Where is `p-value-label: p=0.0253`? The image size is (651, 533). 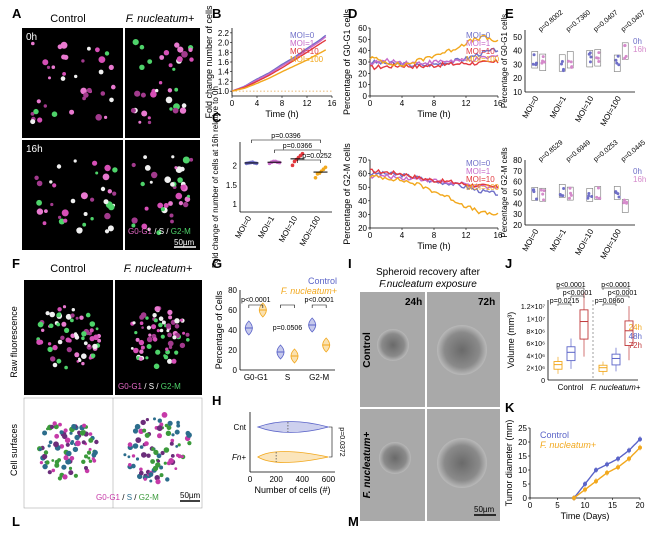 p-value-label: p=0.0253 is located at coordinates (606, 151).